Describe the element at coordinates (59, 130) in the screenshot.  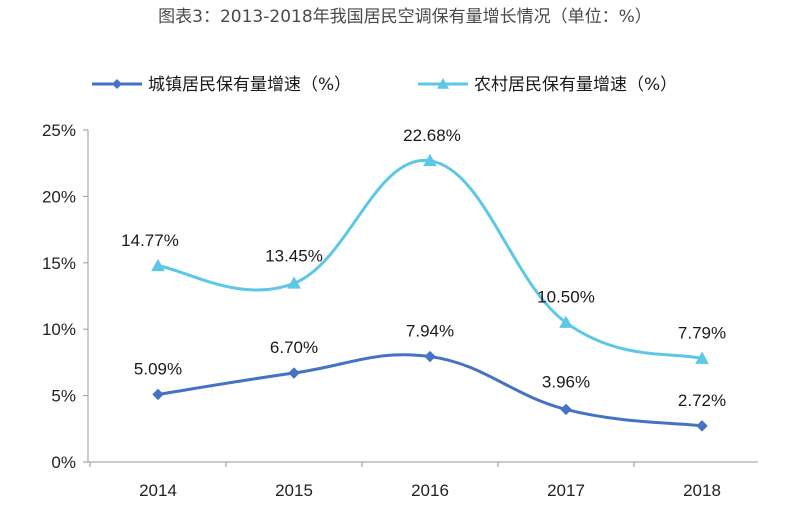
I see `y-tick-label: 25%` at that location.